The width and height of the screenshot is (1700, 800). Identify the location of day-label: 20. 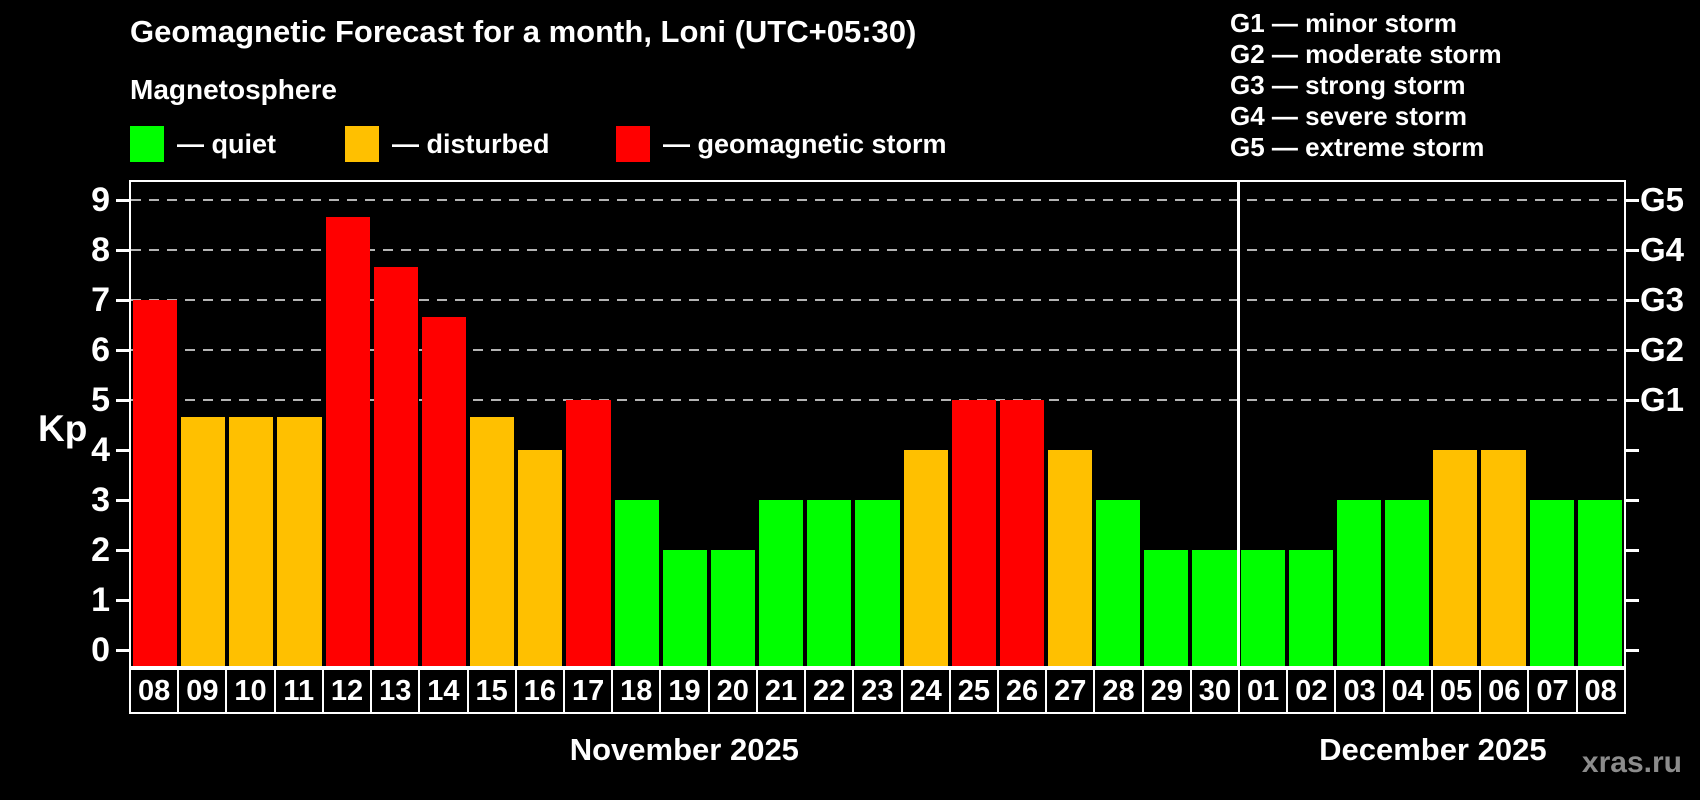
(732, 691).